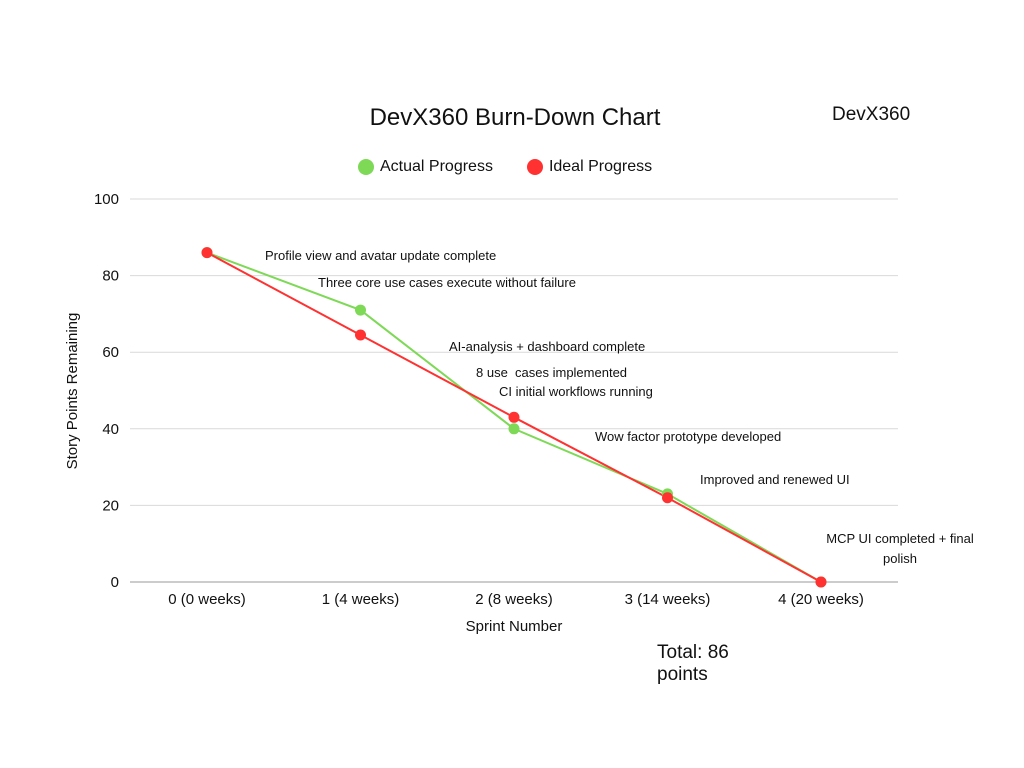  Describe the element at coordinates (775, 479) in the screenshot. I see `annotation-label: Improved and renewed UI` at that location.